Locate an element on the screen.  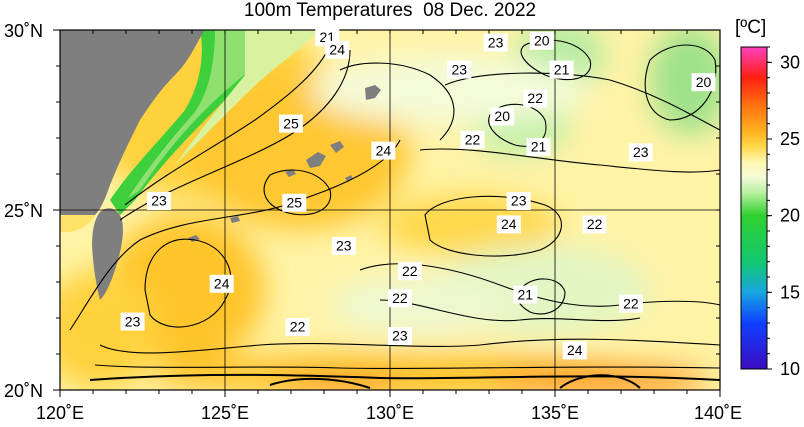
lon-label-120: 120˚E is located at coordinates (60, 413).